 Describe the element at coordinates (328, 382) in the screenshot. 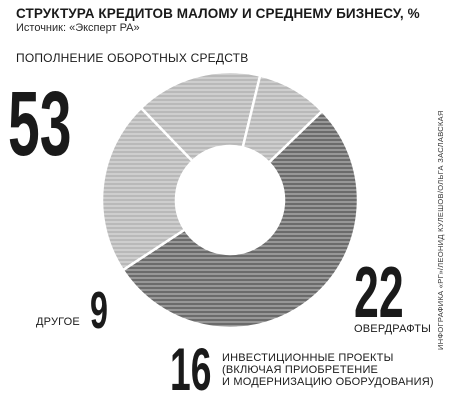

I see `slice-label-investment-line-3: И МОДЕРНИЗАЦИЮ ОБОРУДОВАНИЯ)` at that location.